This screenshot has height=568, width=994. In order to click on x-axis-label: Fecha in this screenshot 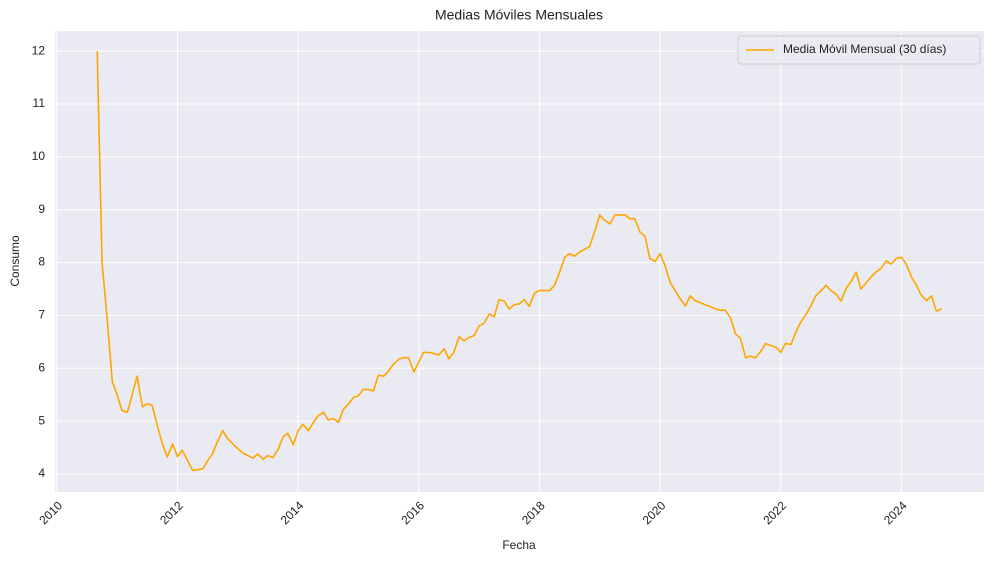, I will do `click(519, 545)`.